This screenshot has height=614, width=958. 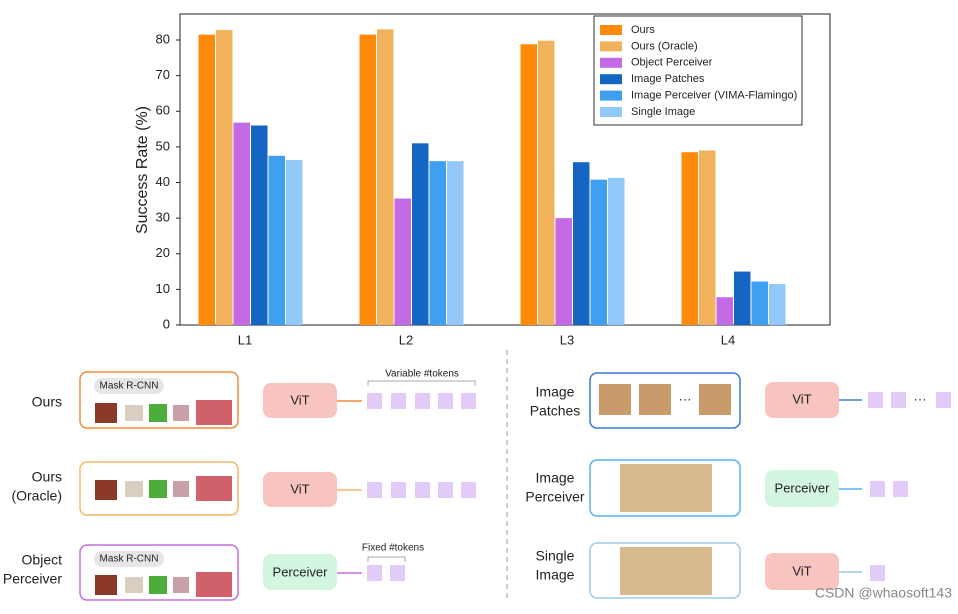 What do you see at coordinates (166, 323) in the screenshot?
I see `y-tick-label: 0` at bounding box center [166, 323].